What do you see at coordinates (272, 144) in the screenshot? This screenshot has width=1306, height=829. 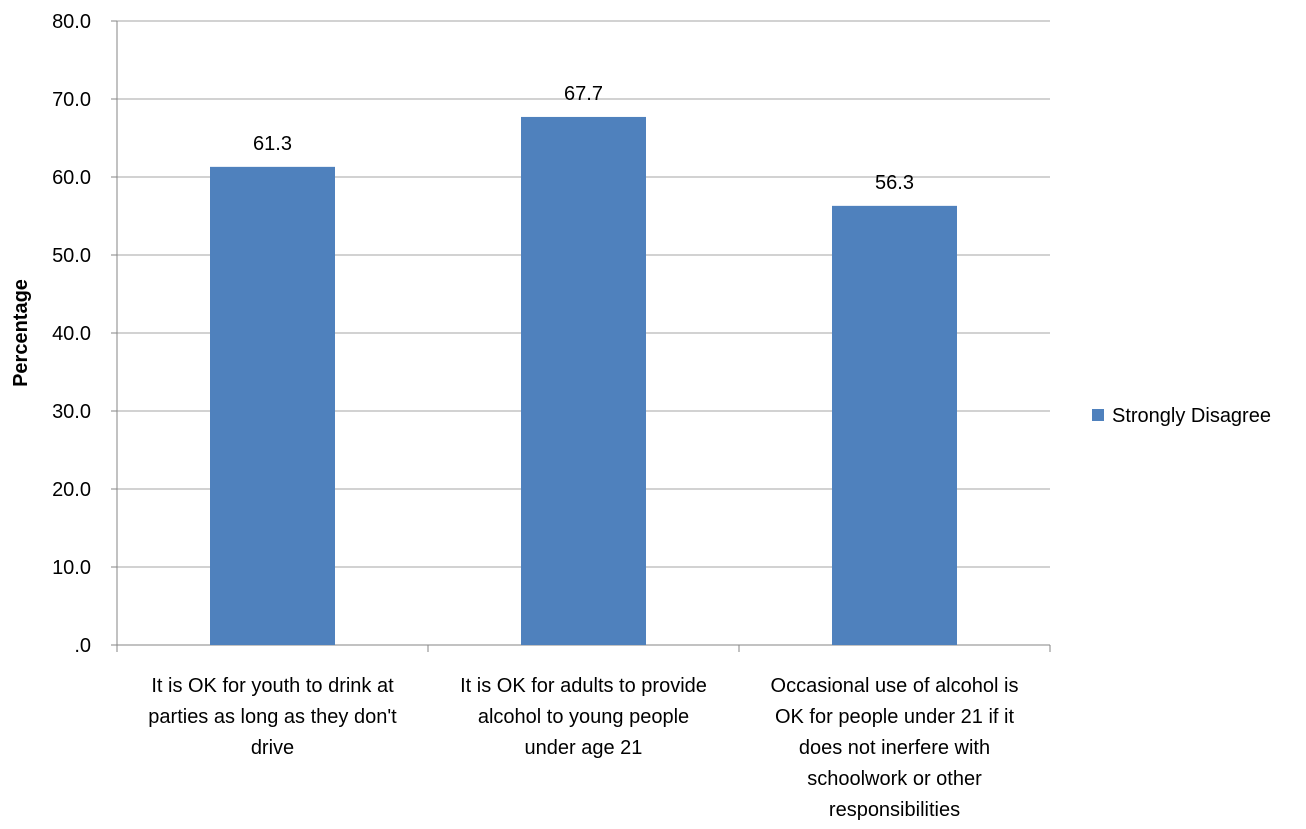 I see `data-label: 61.3` at bounding box center [272, 144].